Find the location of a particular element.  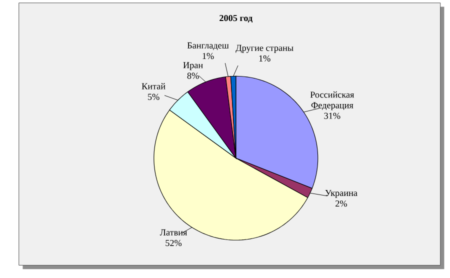

data-label: 31% is located at coordinates (332, 116).